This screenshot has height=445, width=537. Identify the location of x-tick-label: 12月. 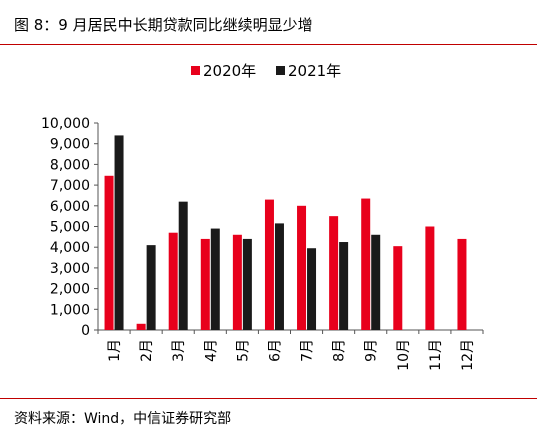
(468, 355).